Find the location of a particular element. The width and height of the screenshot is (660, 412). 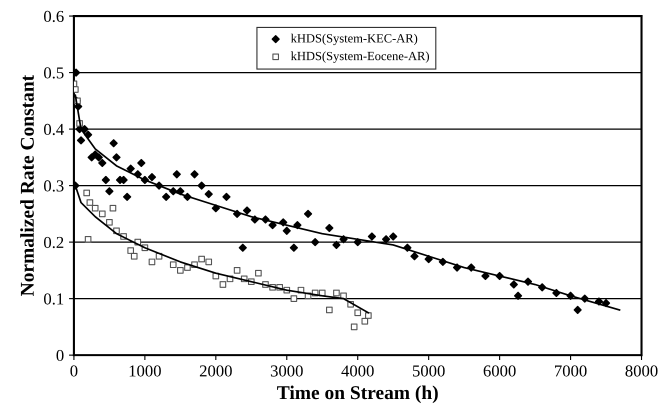

y-axis-title: Normalized Rate Constant is located at coordinates (27, 185).